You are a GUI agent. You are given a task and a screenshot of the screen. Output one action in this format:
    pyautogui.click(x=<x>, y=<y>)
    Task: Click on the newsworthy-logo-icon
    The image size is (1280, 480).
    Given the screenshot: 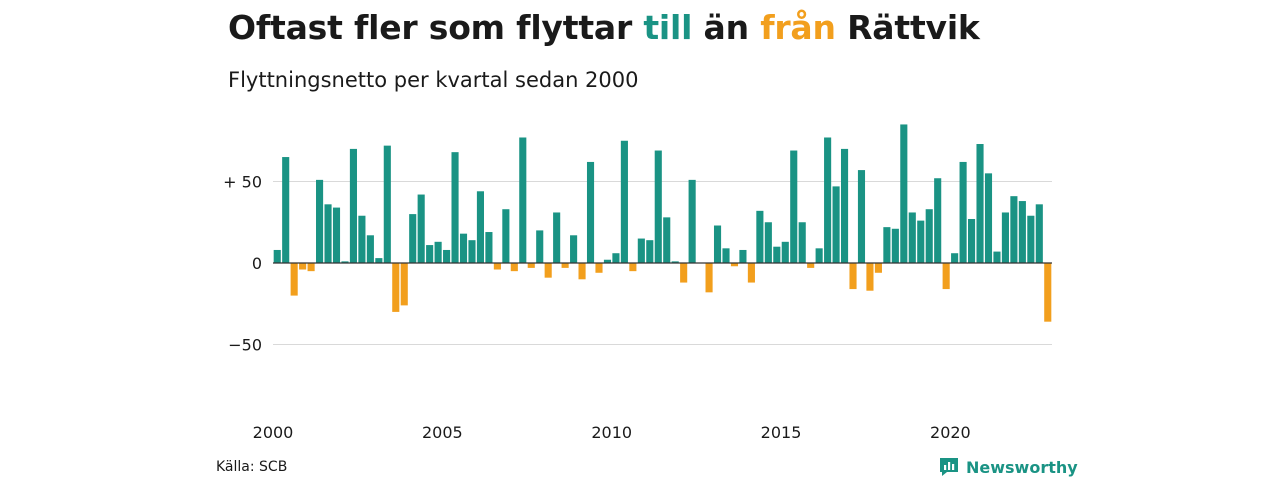 What is the action you would take?
    pyautogui.click(x=949, y=467)
    